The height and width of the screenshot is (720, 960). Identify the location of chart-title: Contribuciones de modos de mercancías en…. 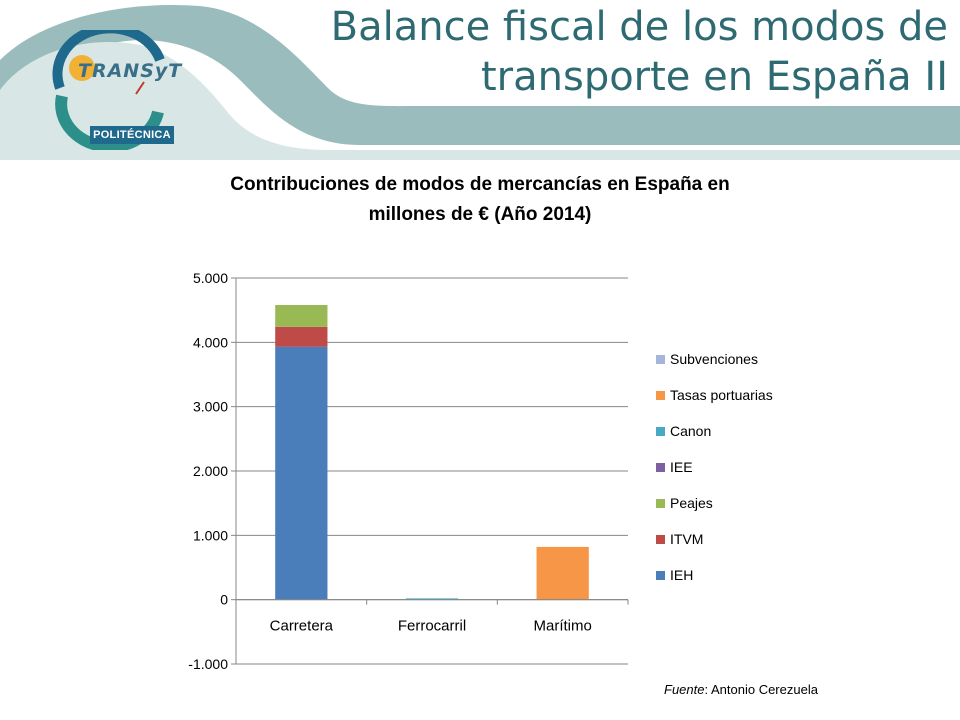
(480, 200).